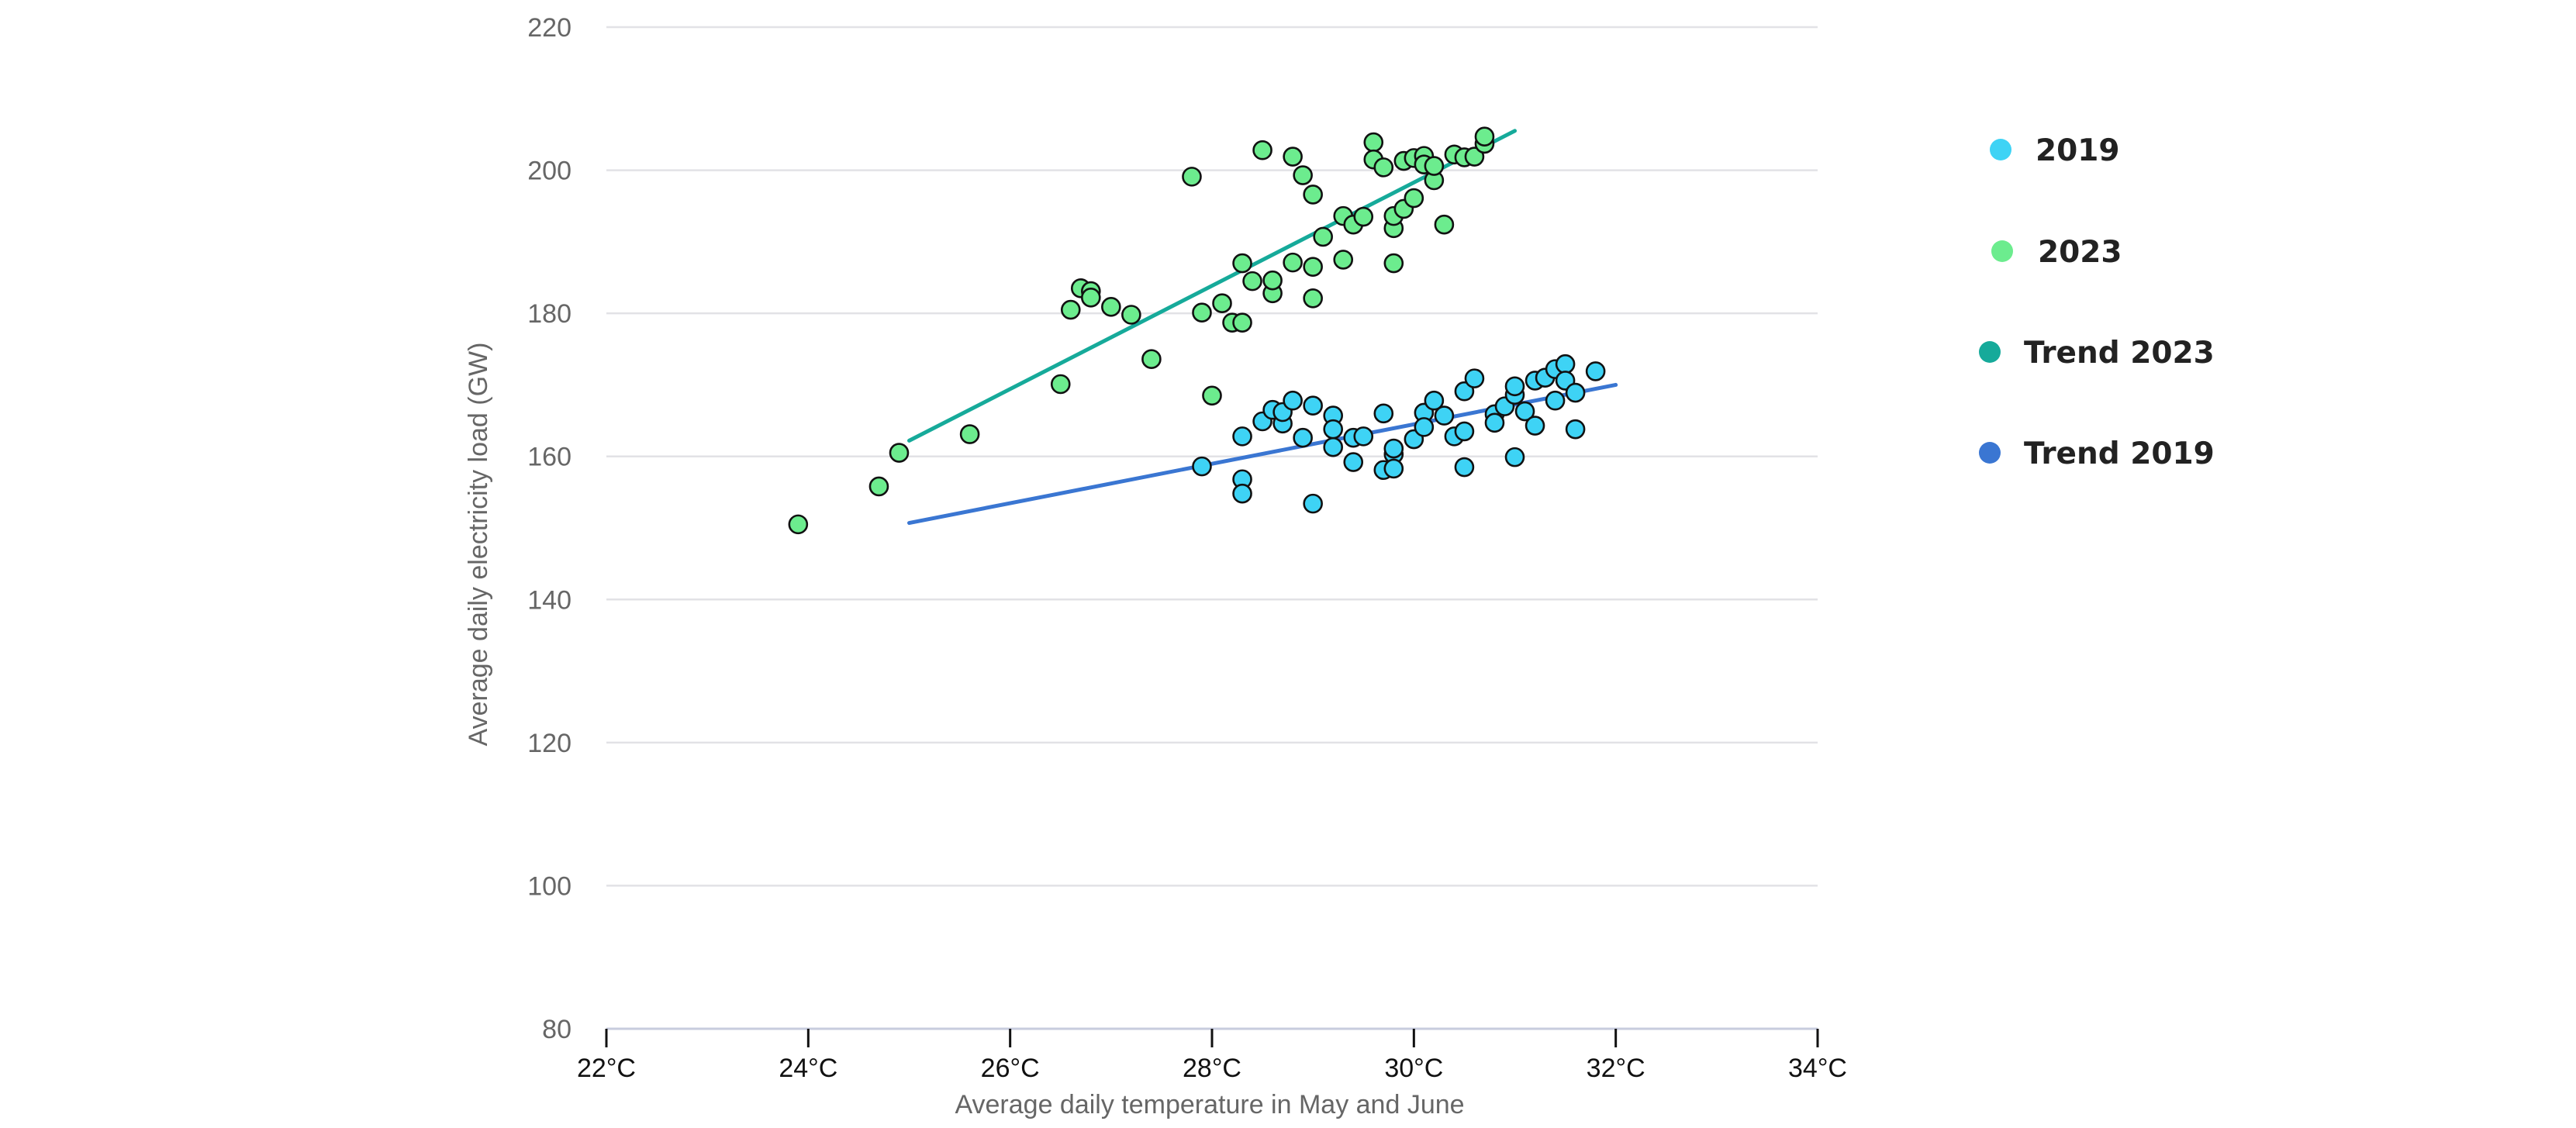 This screenshot has height=1128, width=2576. I want to click on x-axis, so click(1212, 1037).